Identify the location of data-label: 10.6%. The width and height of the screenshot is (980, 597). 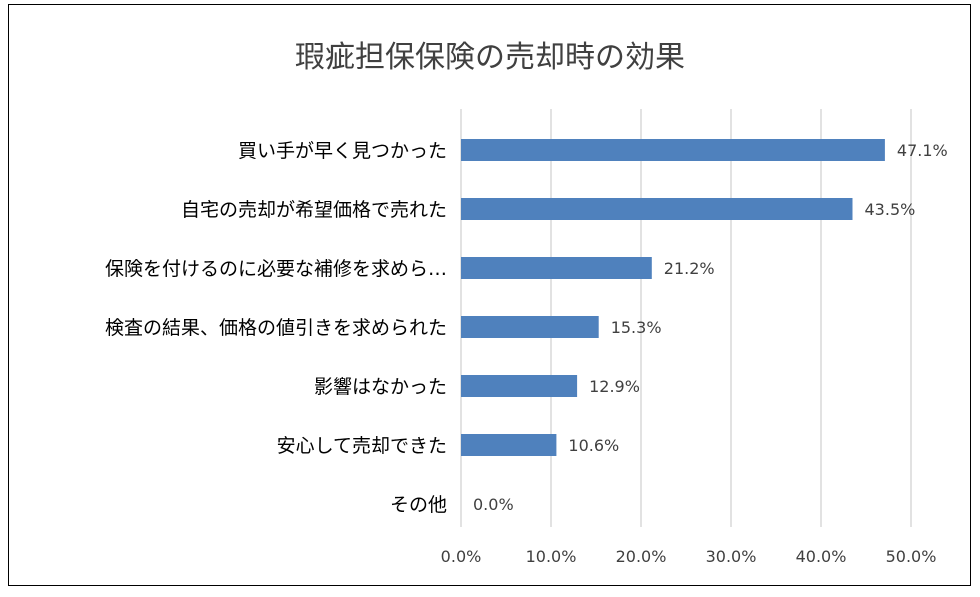
(593, 445).